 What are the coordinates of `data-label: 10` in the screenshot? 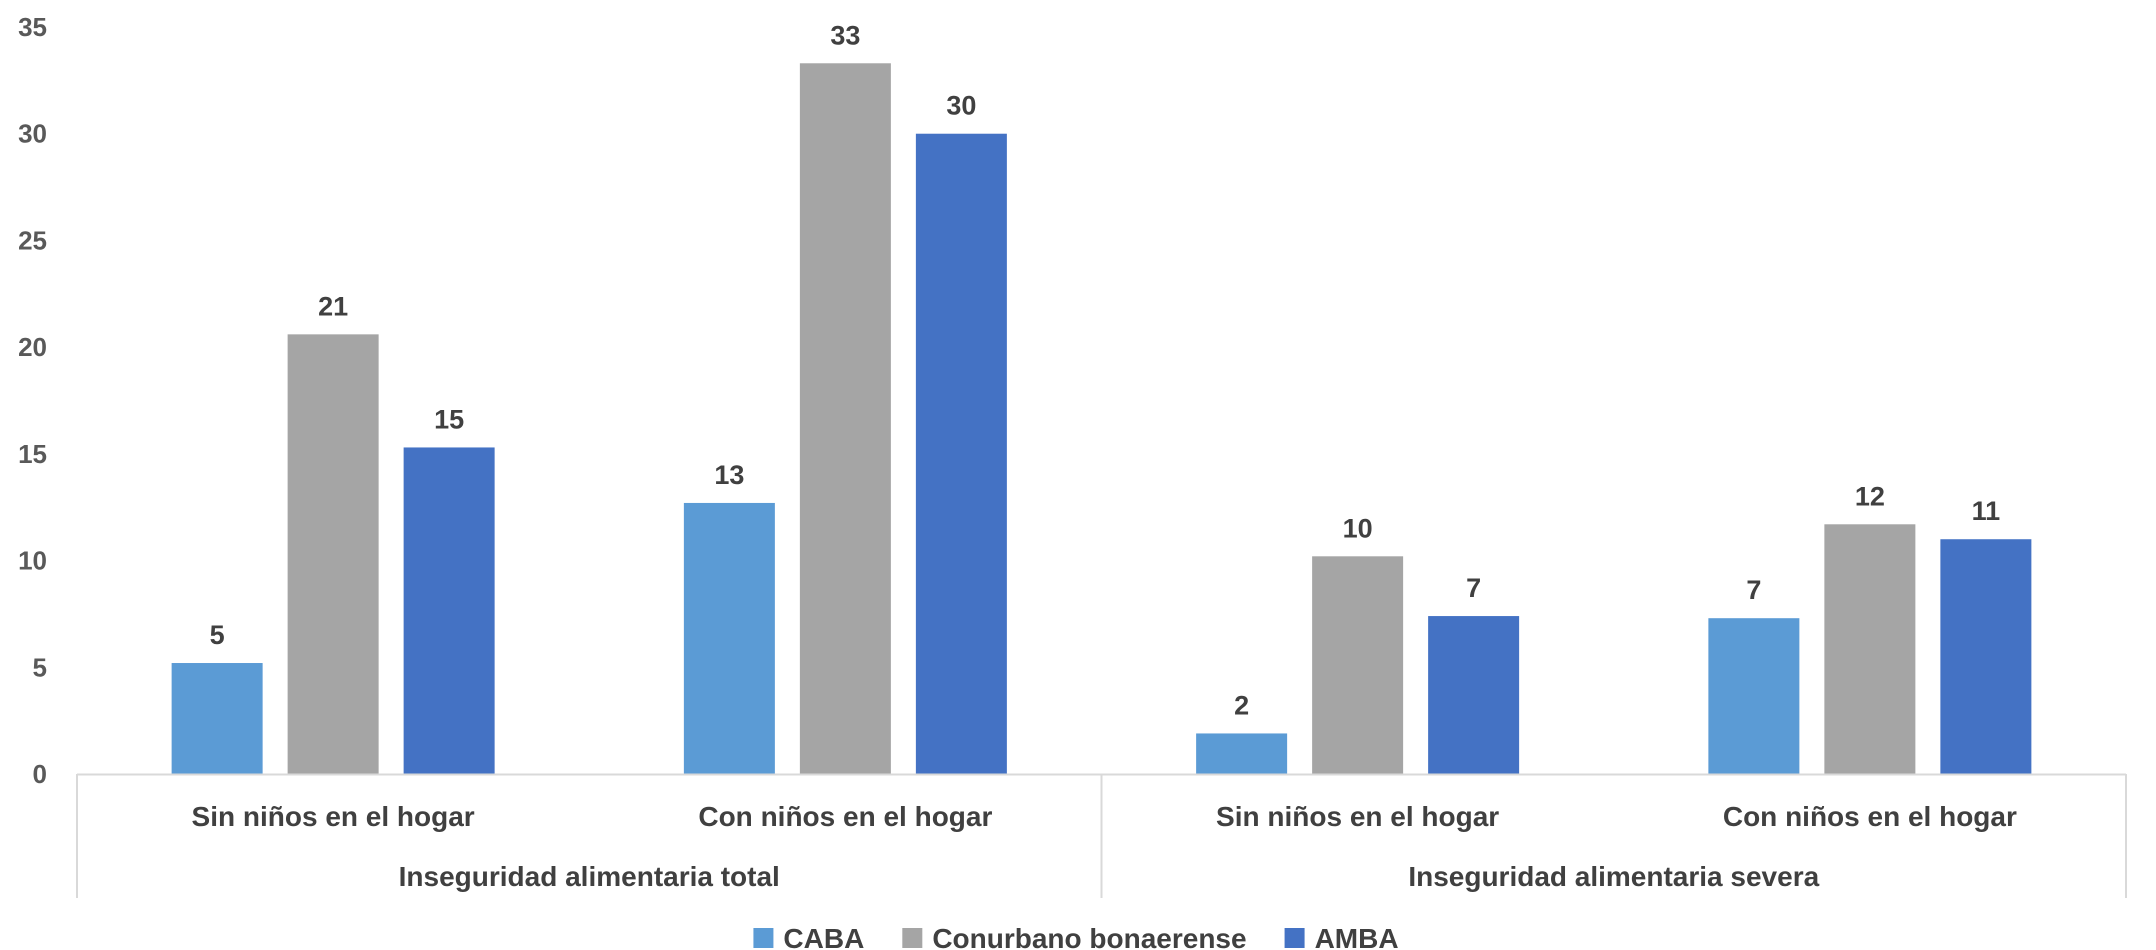 It's located at (1358, 528).